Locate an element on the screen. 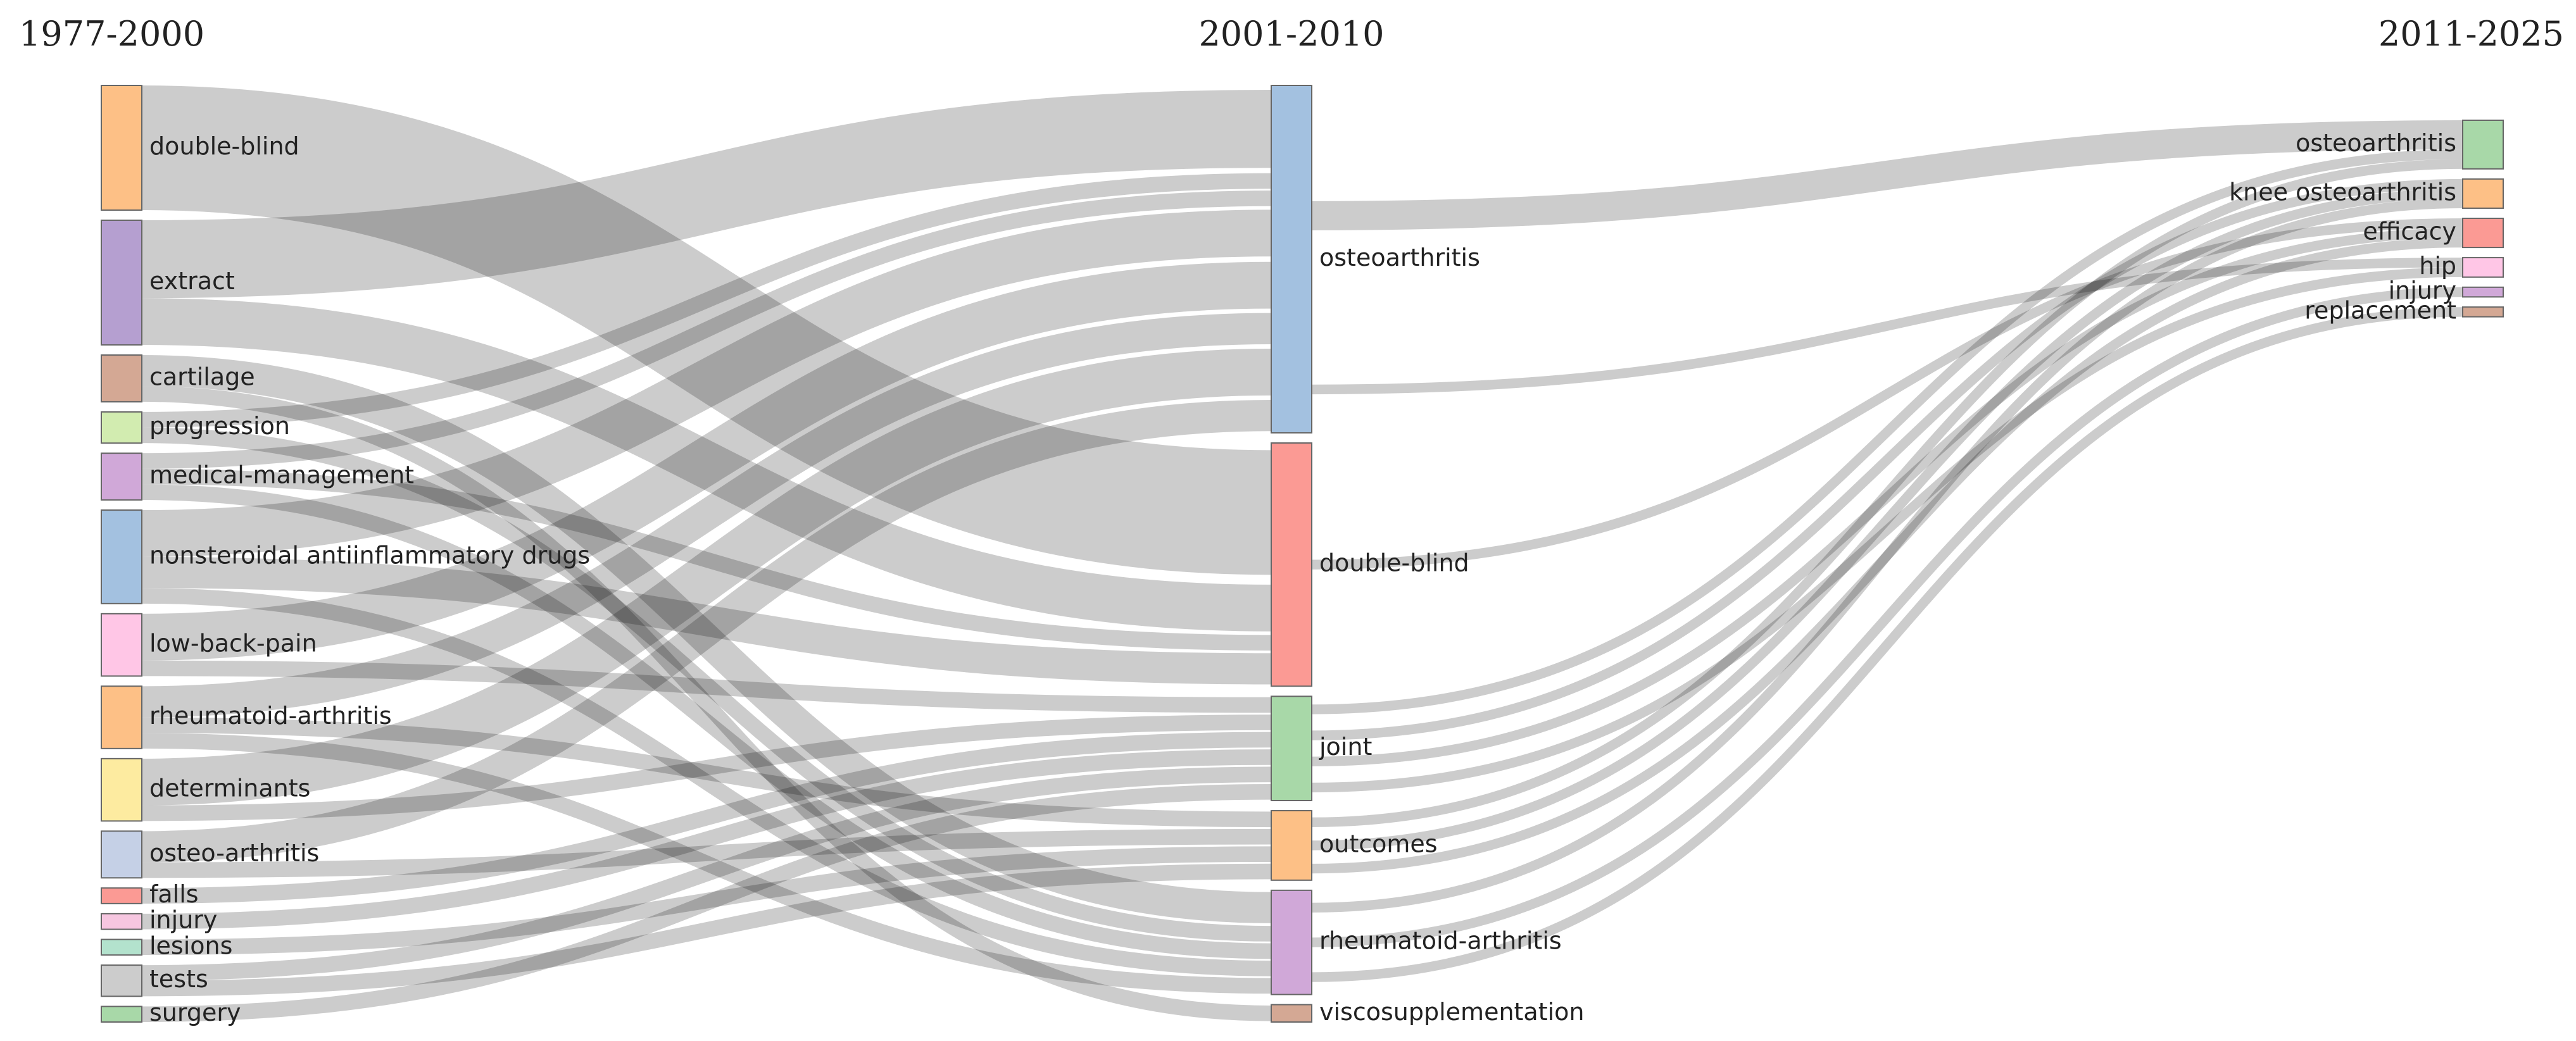  flow-a_ra-to-b_outcomes is located at coordinates (706, 772).